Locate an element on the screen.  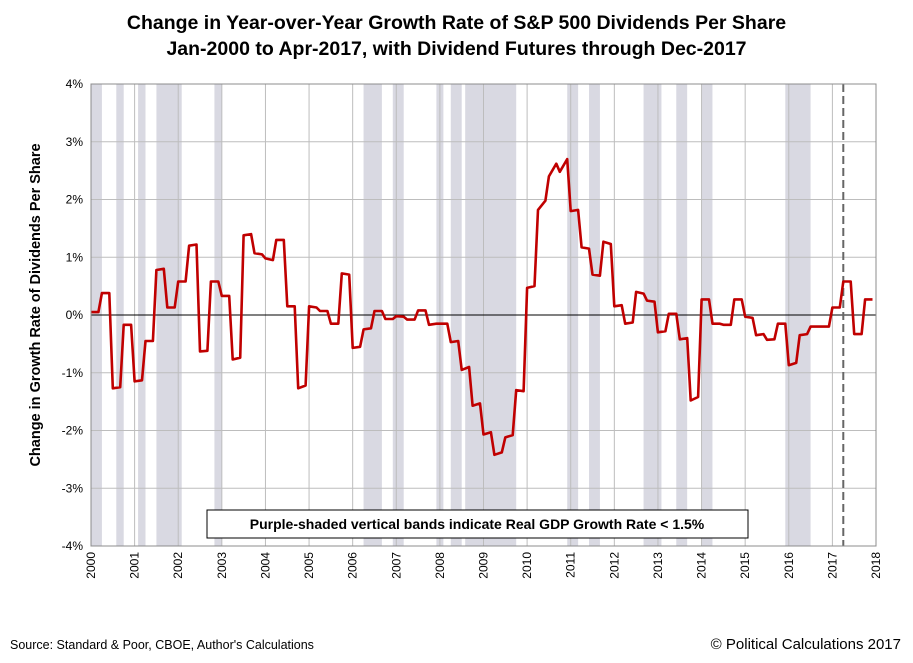
x-tick-label-12: 2012 is located at coordinates (614, 565).